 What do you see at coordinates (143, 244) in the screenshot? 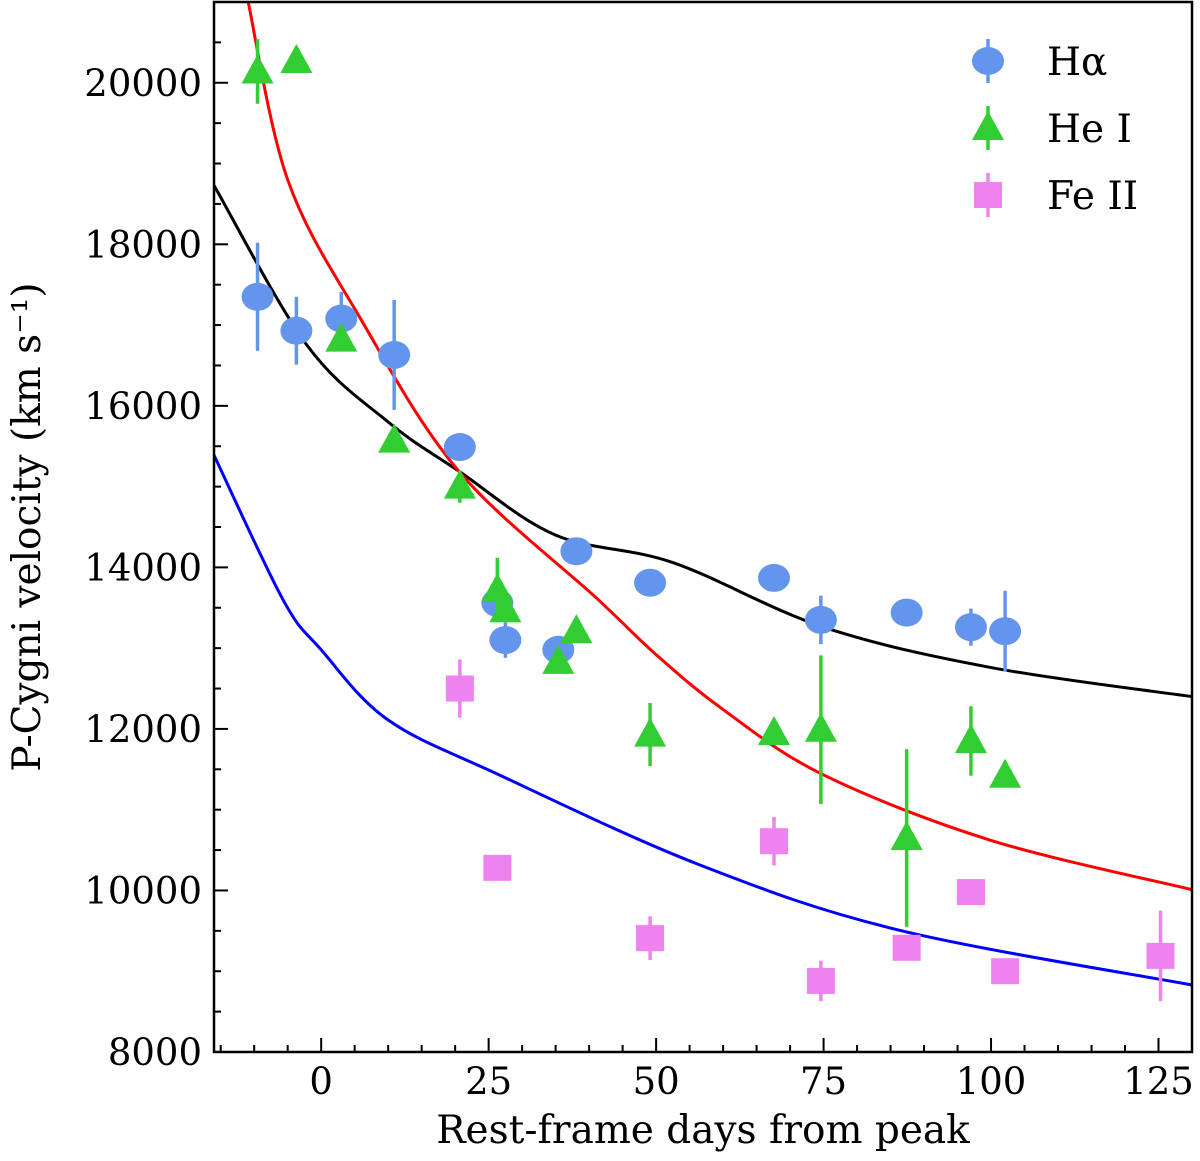
I see `y-tick-label: 18000` at bounding box center [143, 244].